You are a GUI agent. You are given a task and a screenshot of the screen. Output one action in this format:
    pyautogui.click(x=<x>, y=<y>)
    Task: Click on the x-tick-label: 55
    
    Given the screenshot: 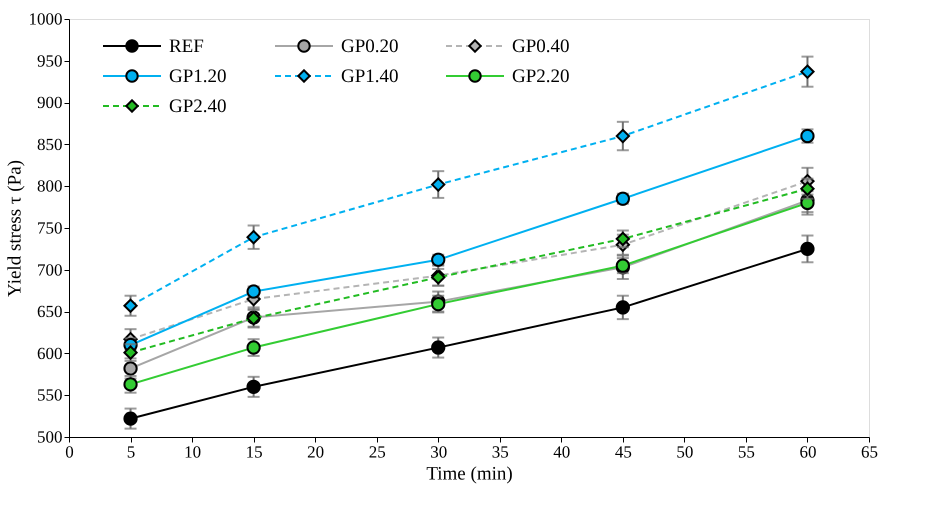 What is the action you would take?
    pyautogui.click(x=746, y=452)
    